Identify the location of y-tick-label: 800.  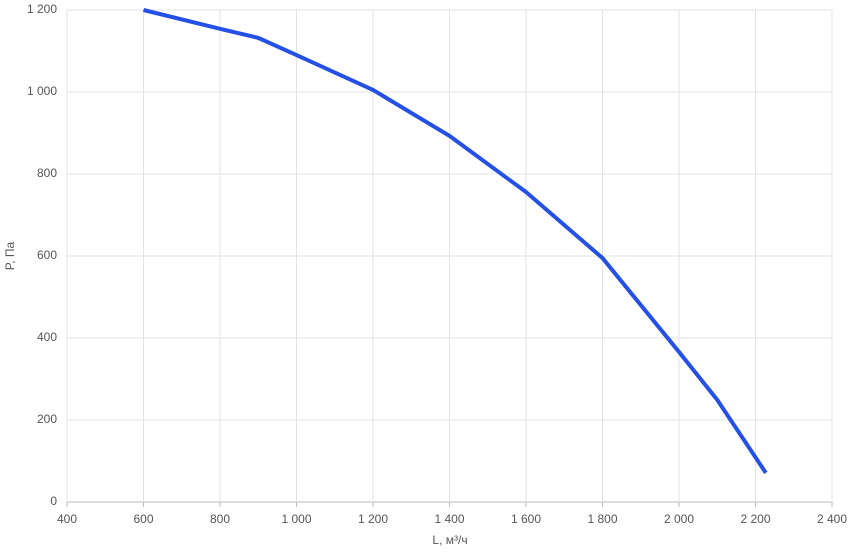
(47, 173).